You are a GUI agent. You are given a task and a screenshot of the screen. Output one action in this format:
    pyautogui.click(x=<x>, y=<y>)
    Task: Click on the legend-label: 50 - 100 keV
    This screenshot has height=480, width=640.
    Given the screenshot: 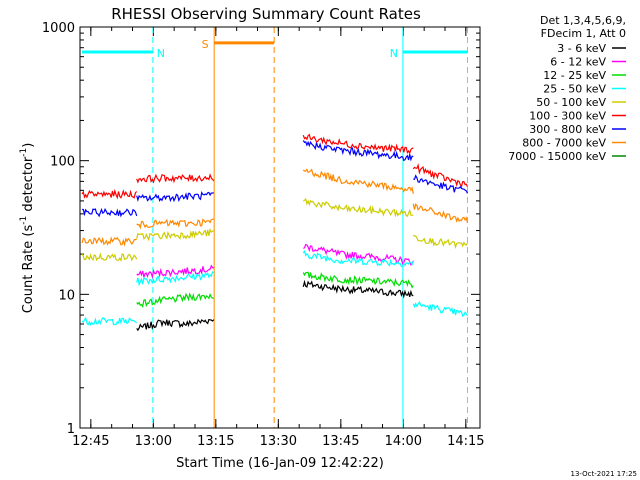 What is the action you would take?
    pyautogui.click(x=571, y=102)
    